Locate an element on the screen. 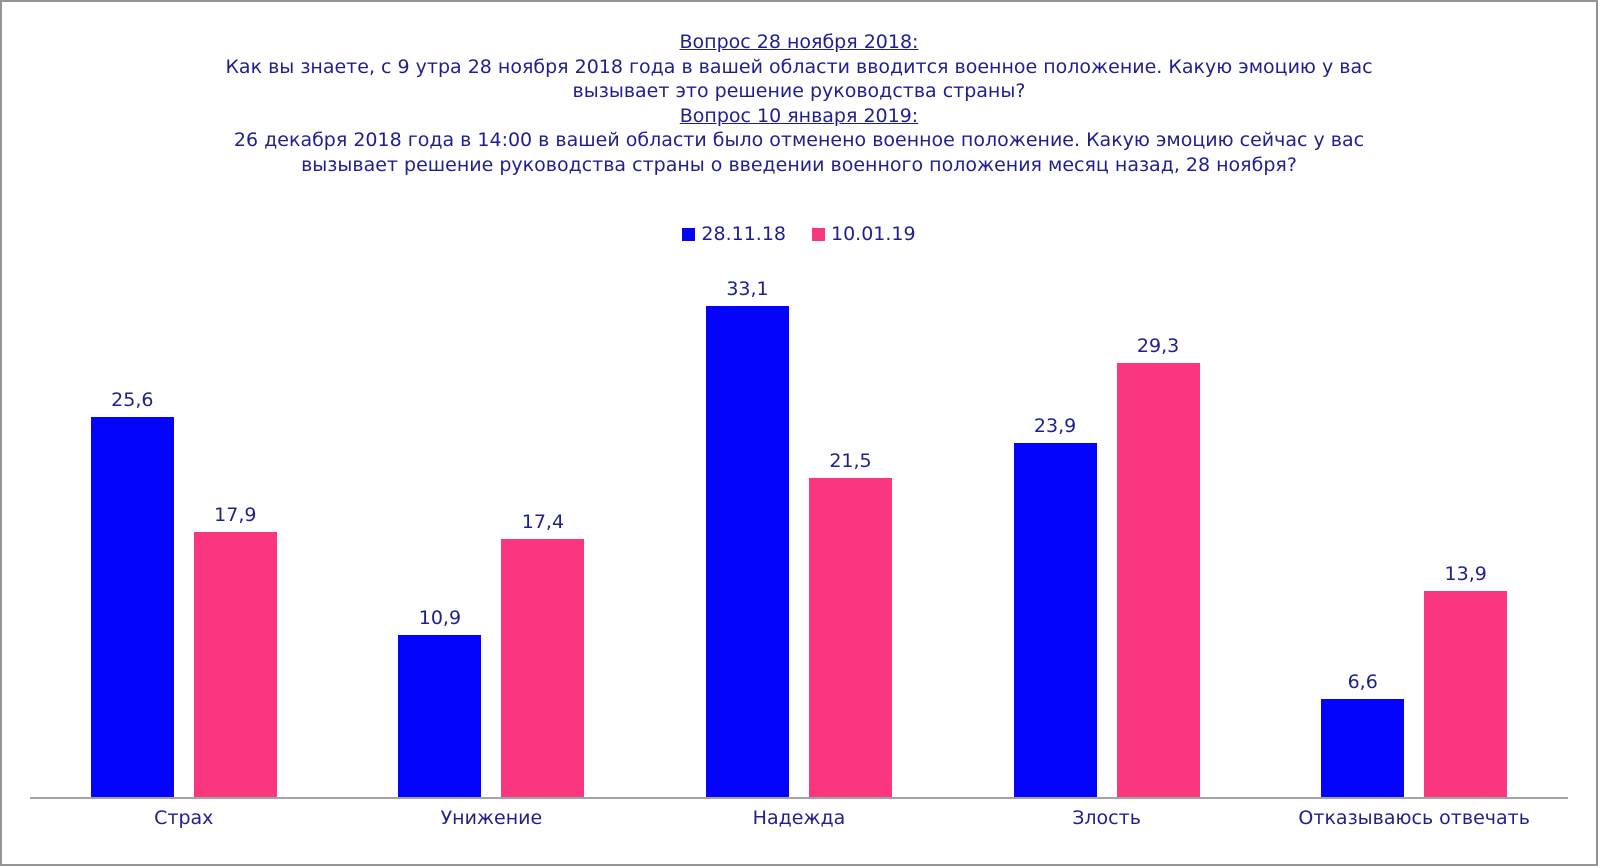 Image resolution: width=1598 pixels, height=866 pixels. x-axis-category-label: Надежда is located at coordinates (799, 818).